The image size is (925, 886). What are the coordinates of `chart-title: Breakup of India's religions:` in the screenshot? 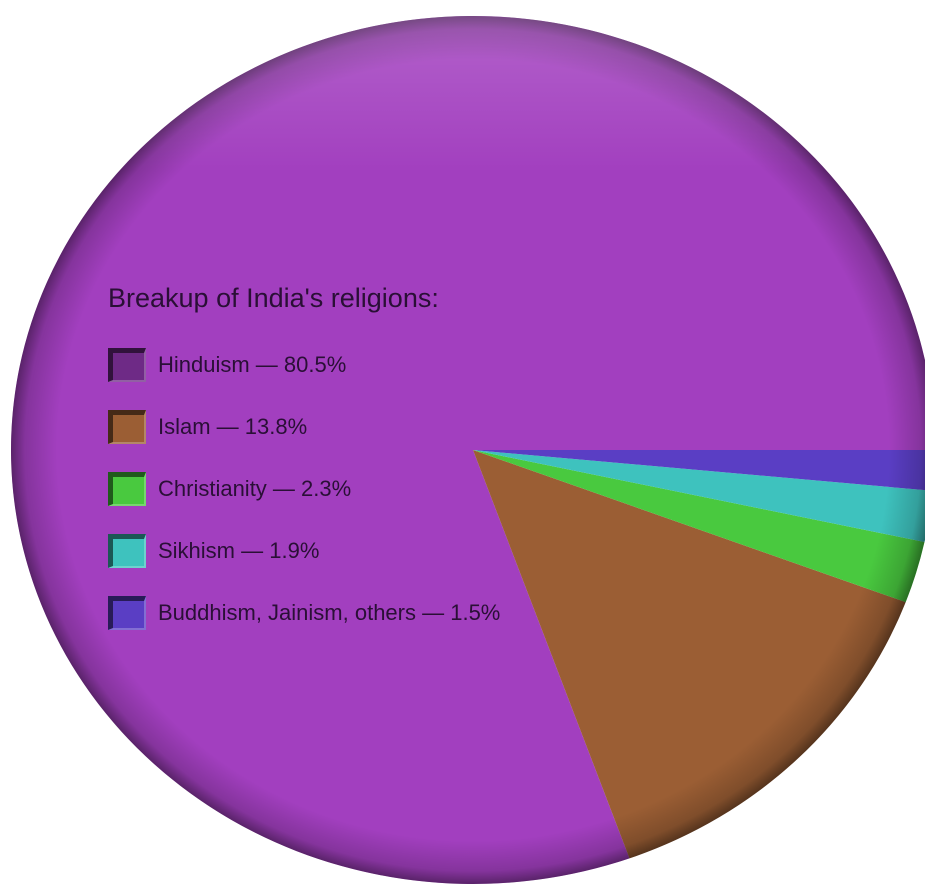 It's located at (273, 298).